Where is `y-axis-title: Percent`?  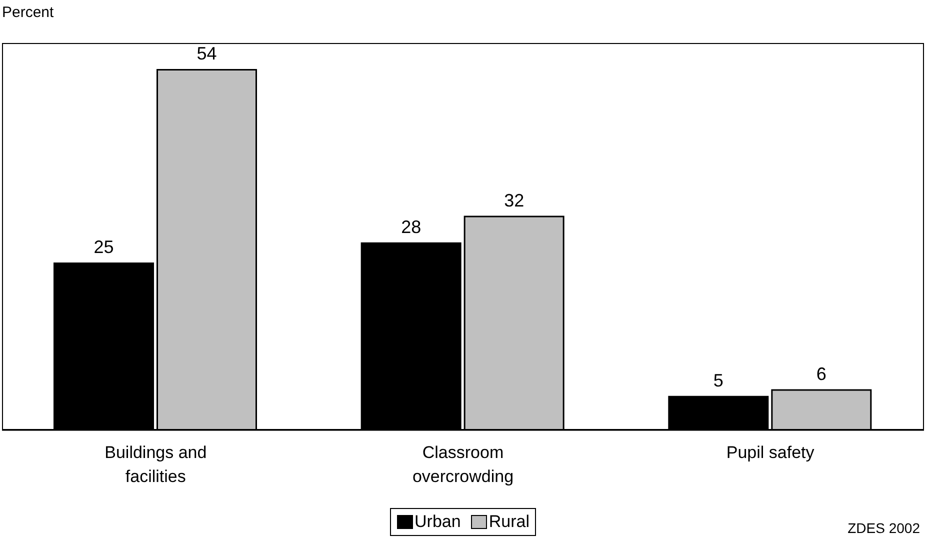
y-axis-title: Percent is located at coordinates (28, 12).